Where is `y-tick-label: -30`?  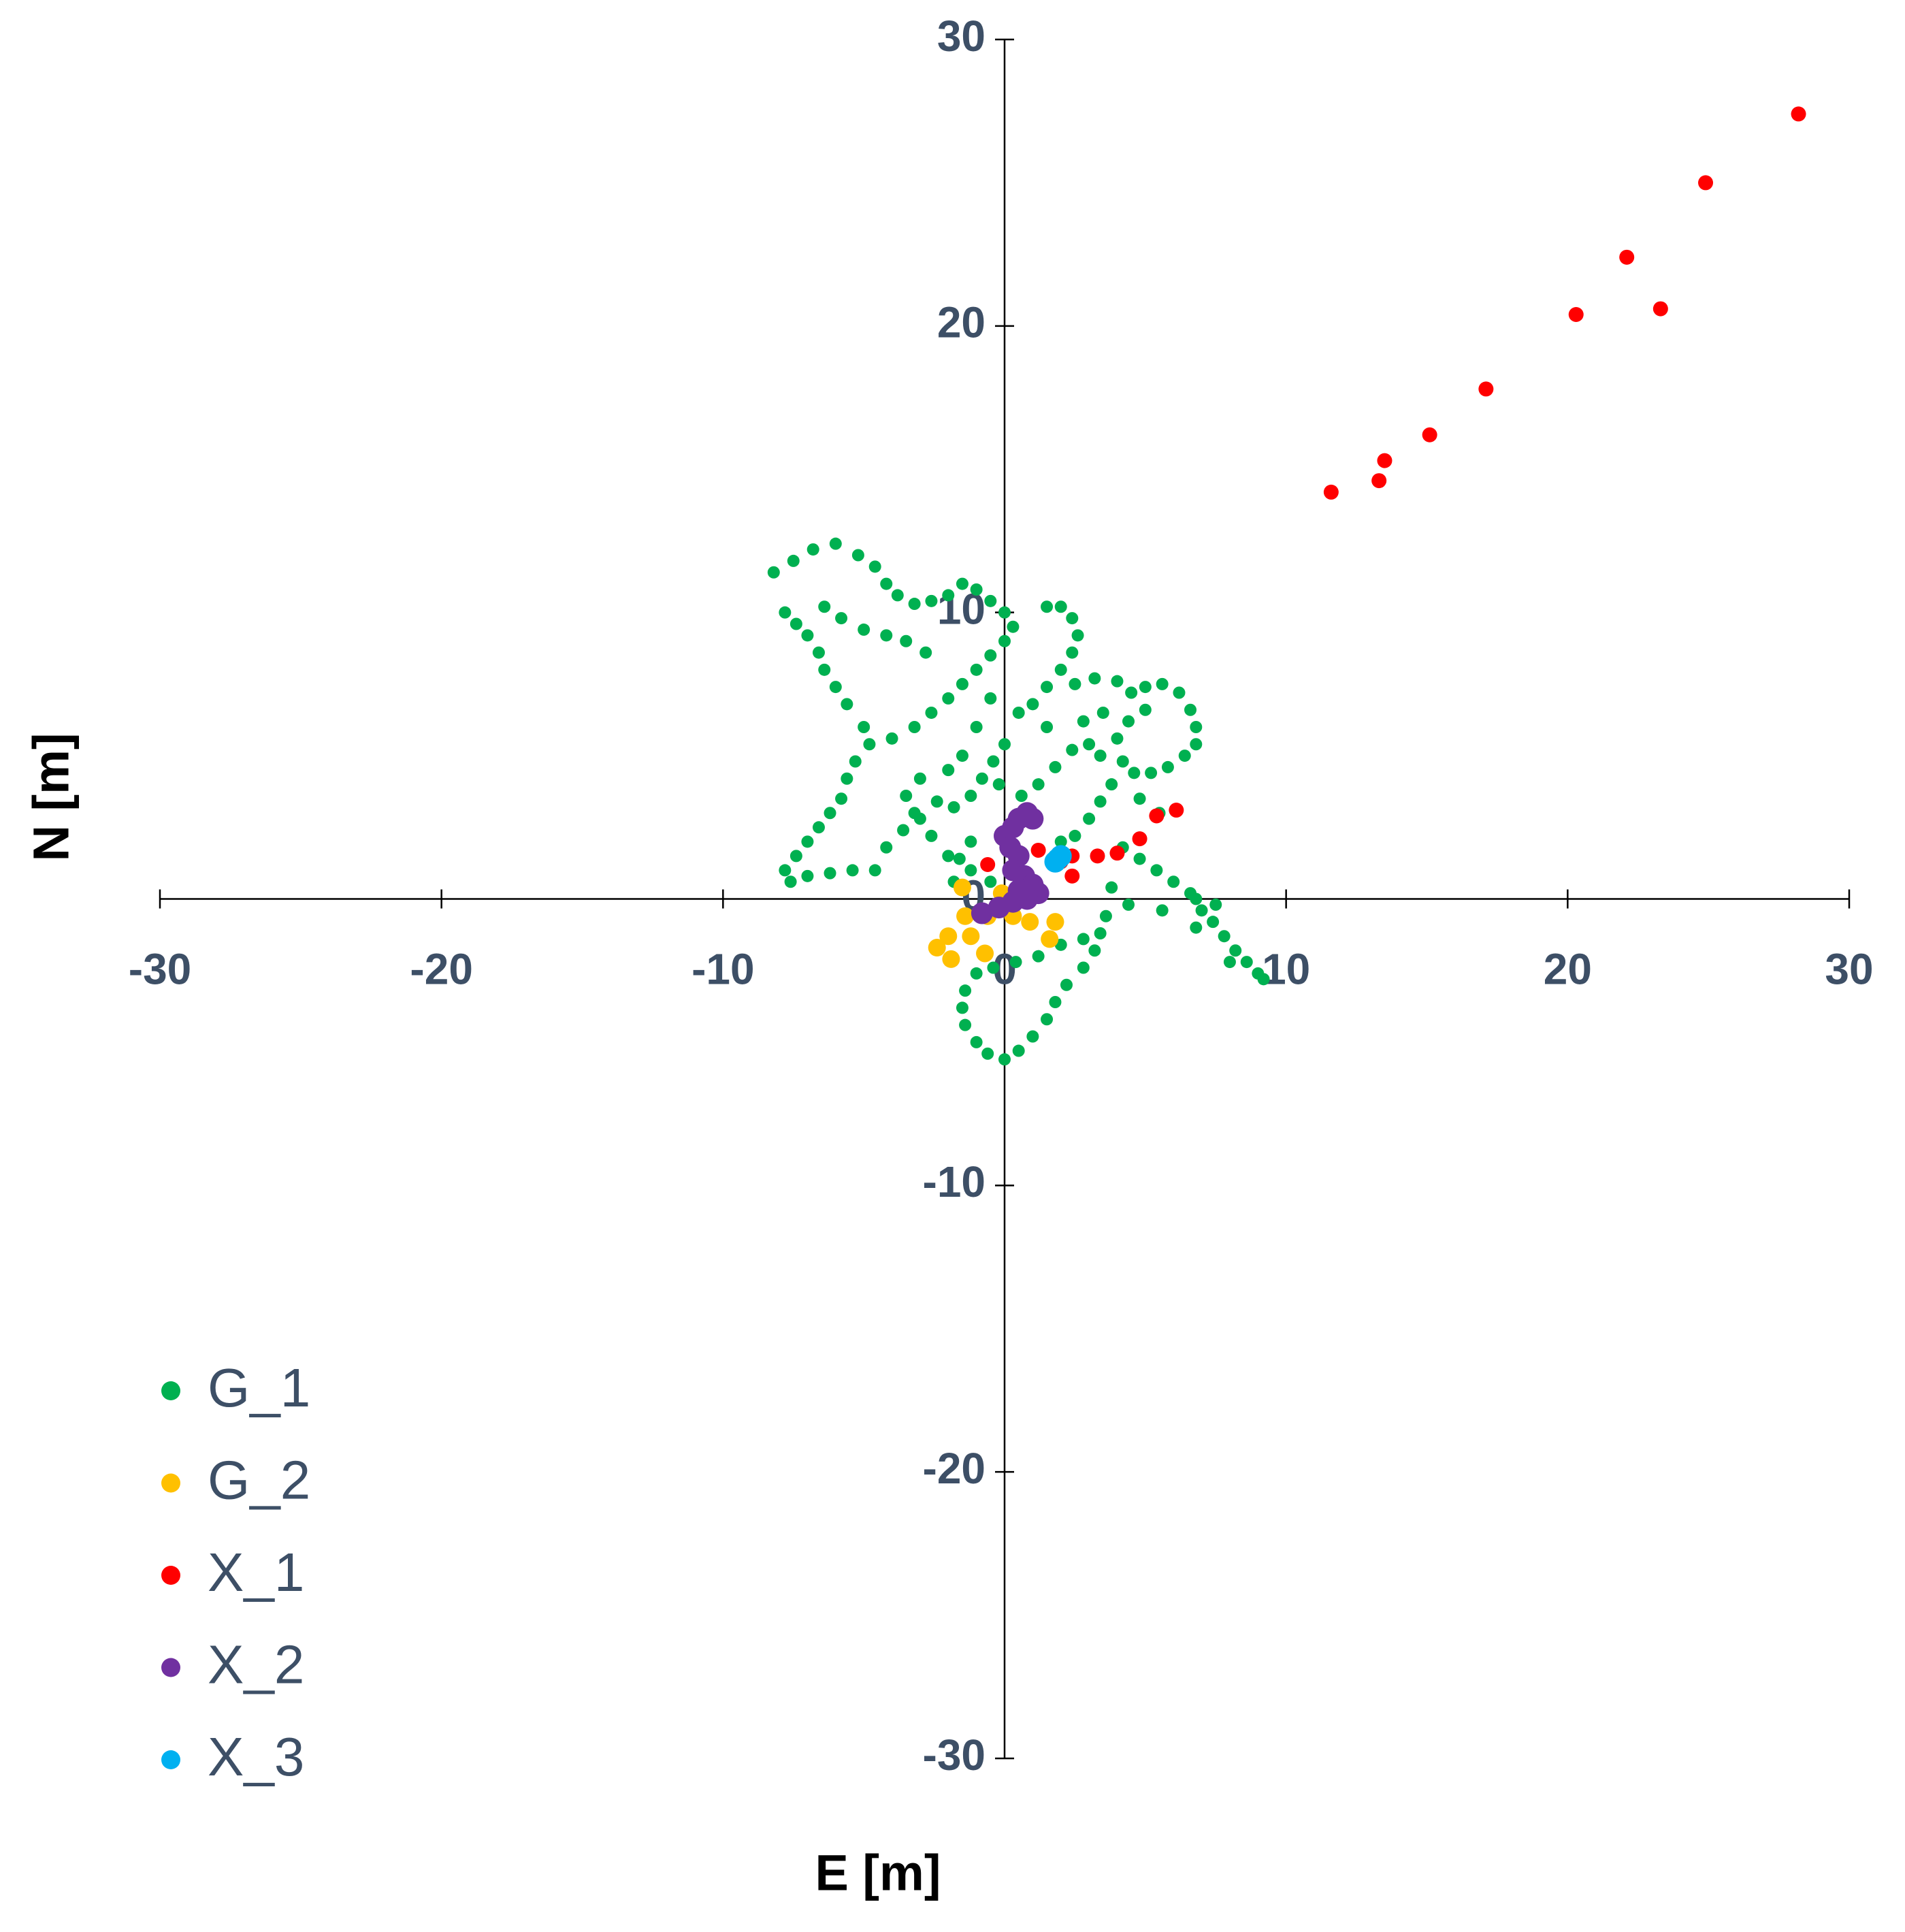 y-tick-label: -30 is located at coordinates (954, 1755).